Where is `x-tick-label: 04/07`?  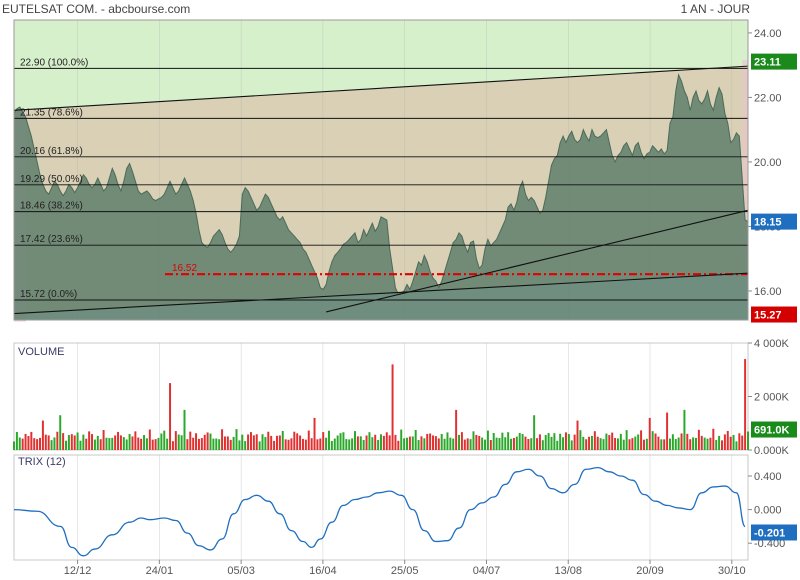
x-tick-label: 04/07 is located at coordinates (487, 571).